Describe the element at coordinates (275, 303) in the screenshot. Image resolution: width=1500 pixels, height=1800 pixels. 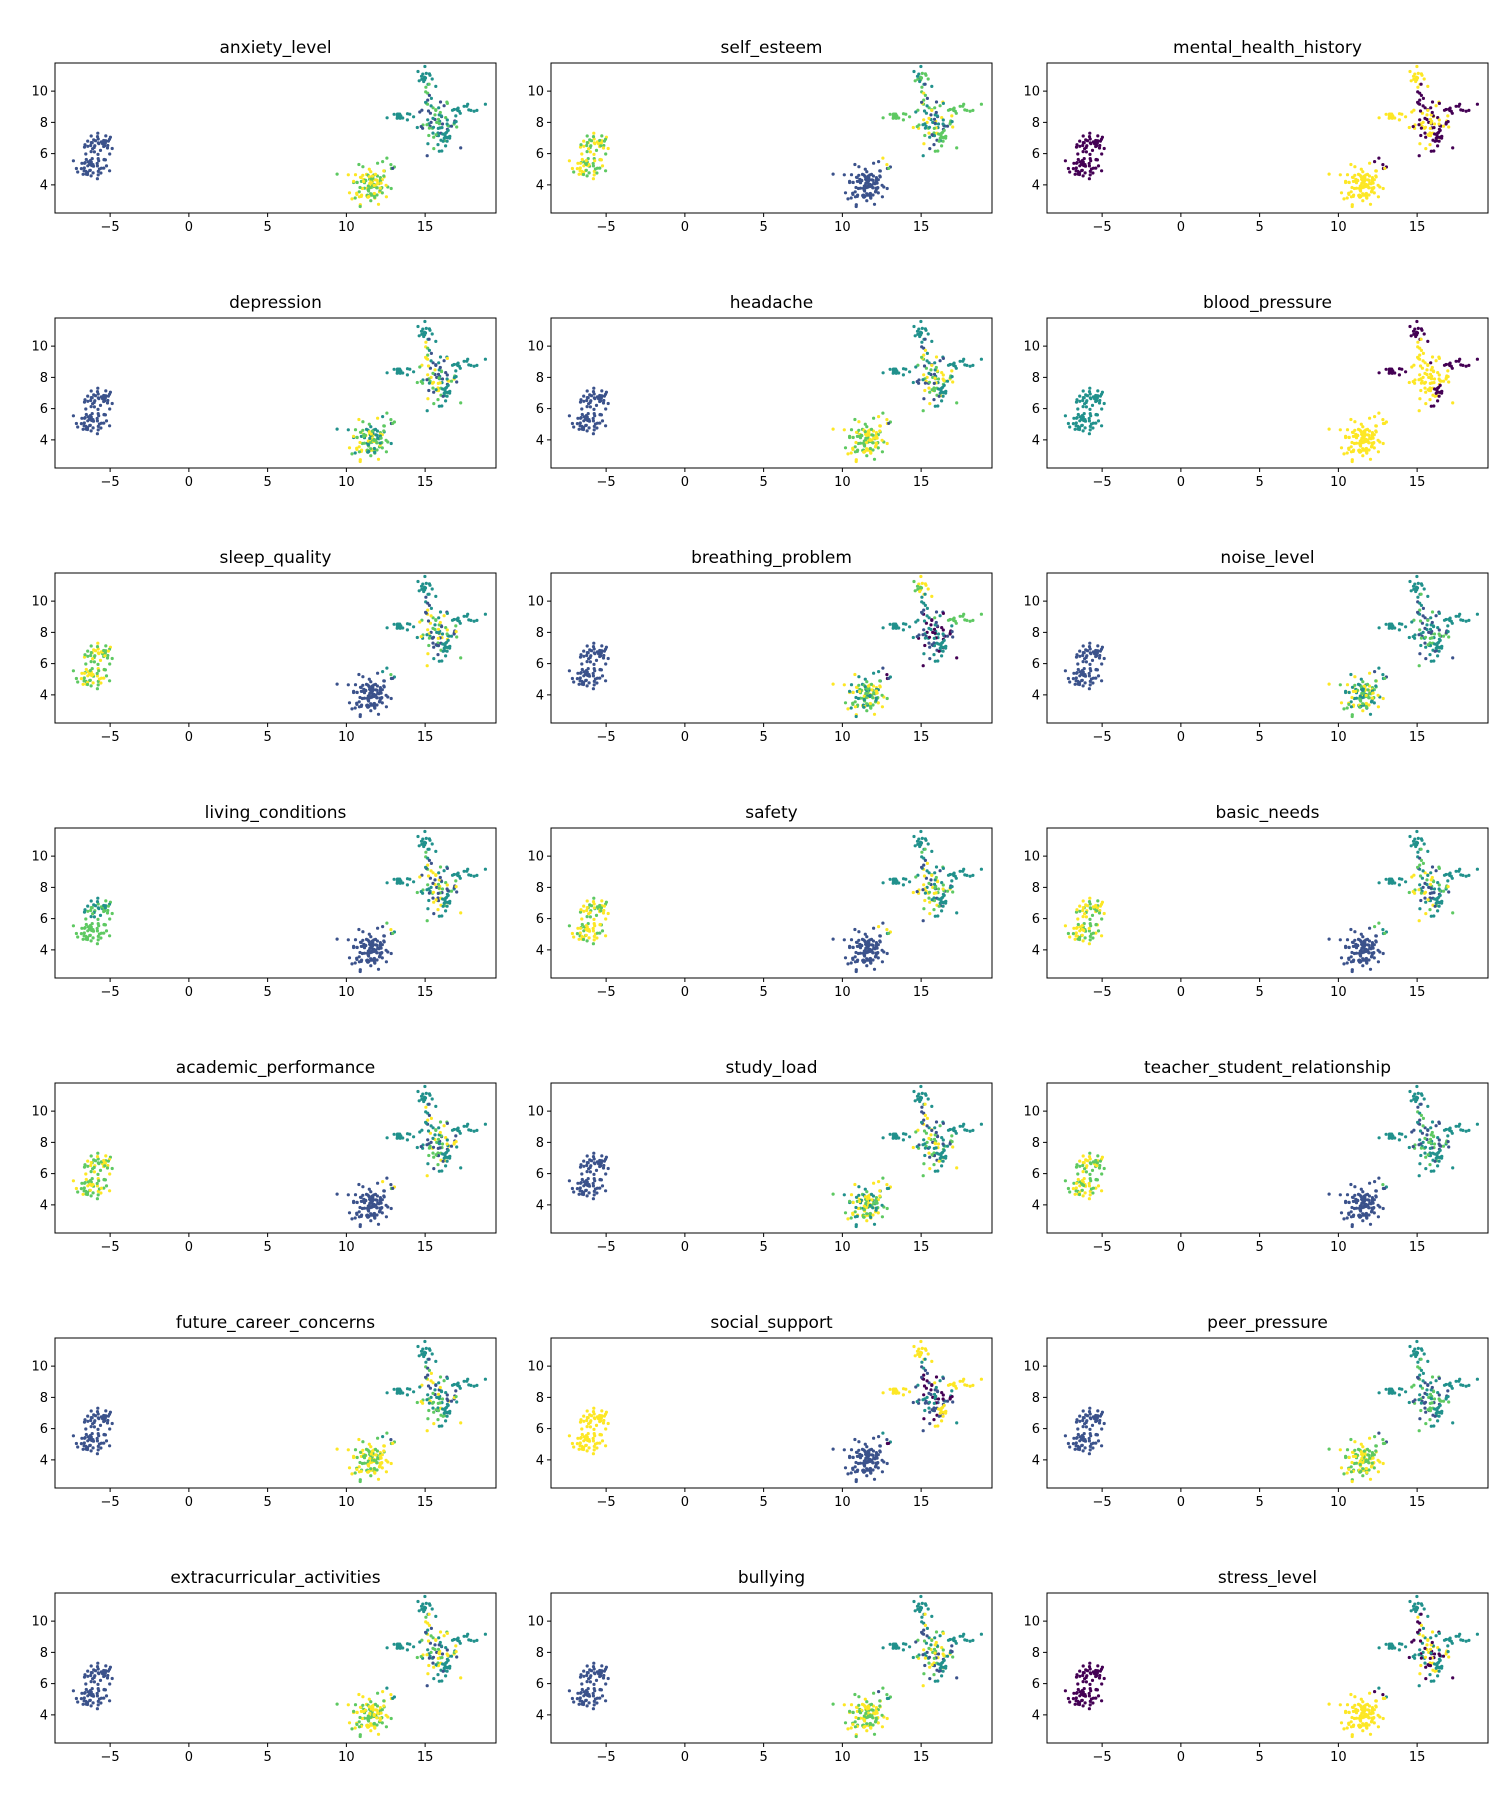
I see `panel-title: depression` at that location.